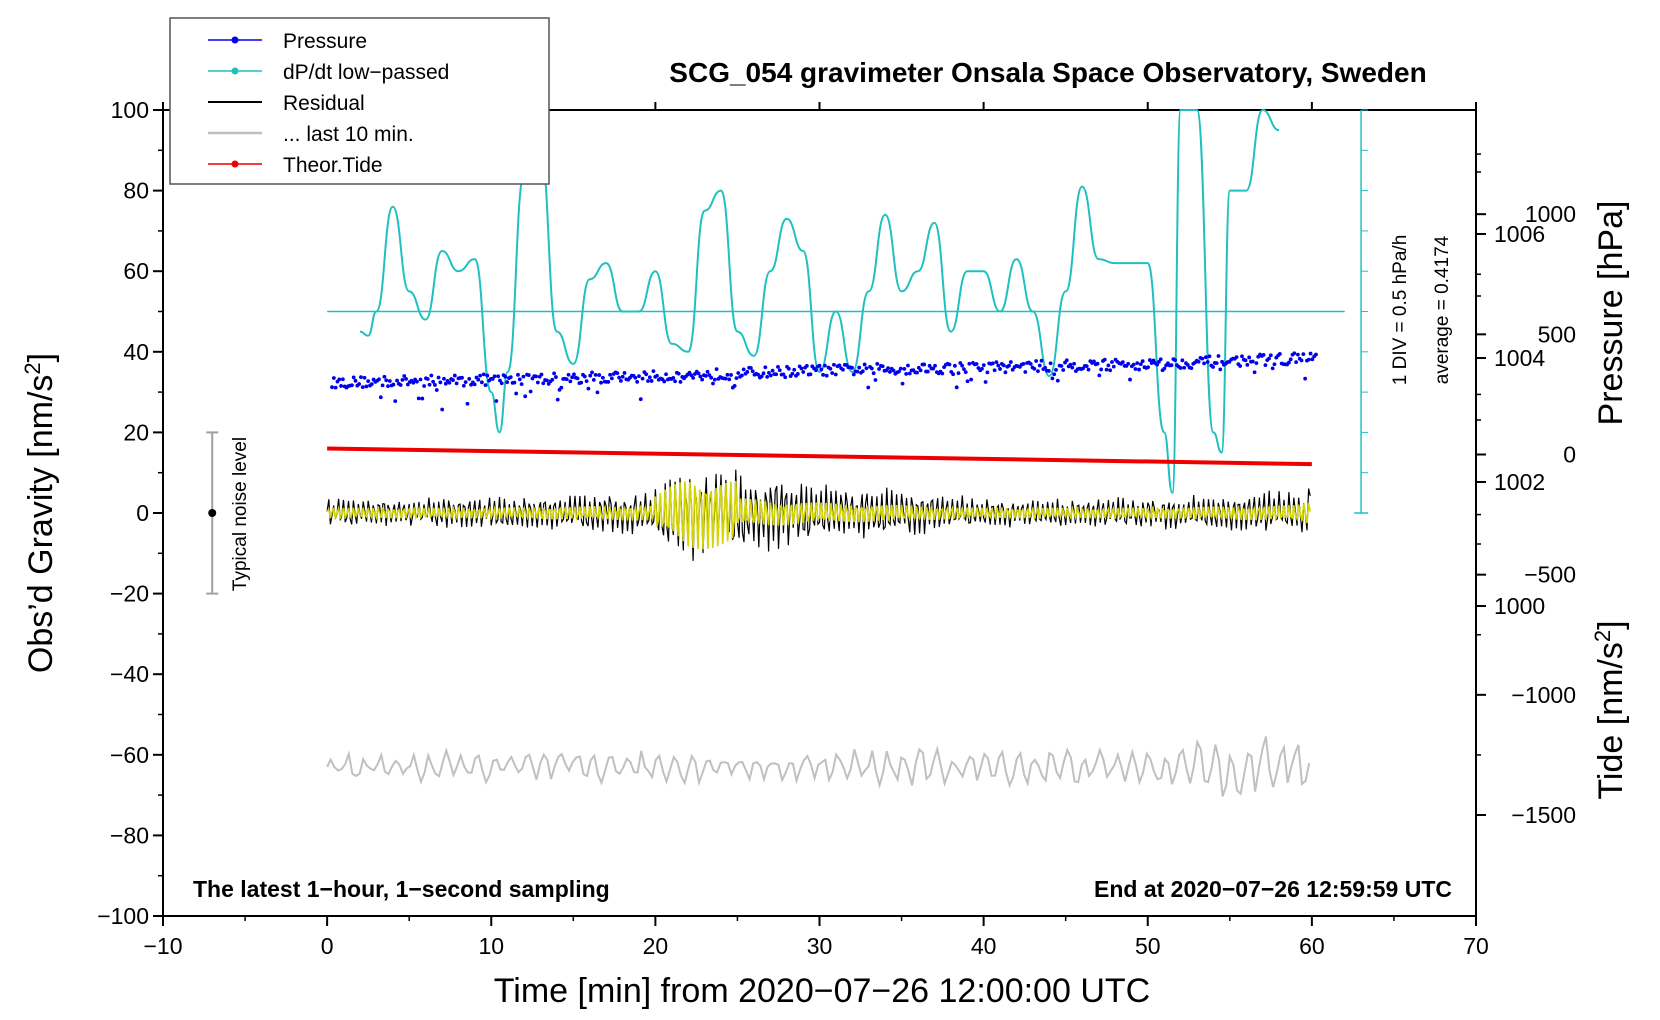 The image size is (1660, 1020). Describe the element at coordinates (1519, 358) in the screenshot. I see `pressure-tick-label: 1004` at that location.